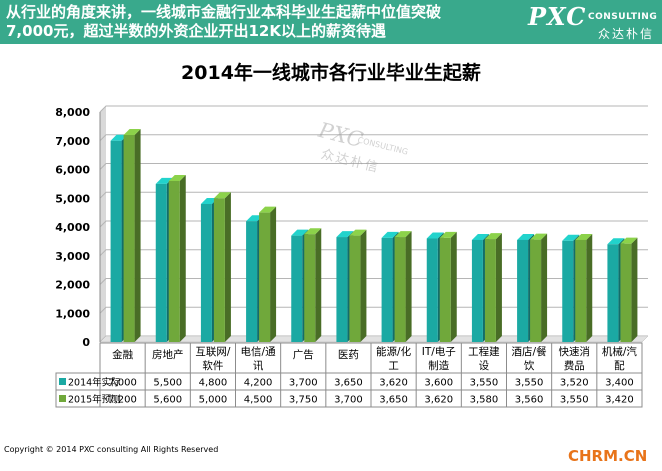  What do you see at coordinates (484, 351) in the screenshot?
I see `x-category-label: 工程建` at bounding box center [484, 351].